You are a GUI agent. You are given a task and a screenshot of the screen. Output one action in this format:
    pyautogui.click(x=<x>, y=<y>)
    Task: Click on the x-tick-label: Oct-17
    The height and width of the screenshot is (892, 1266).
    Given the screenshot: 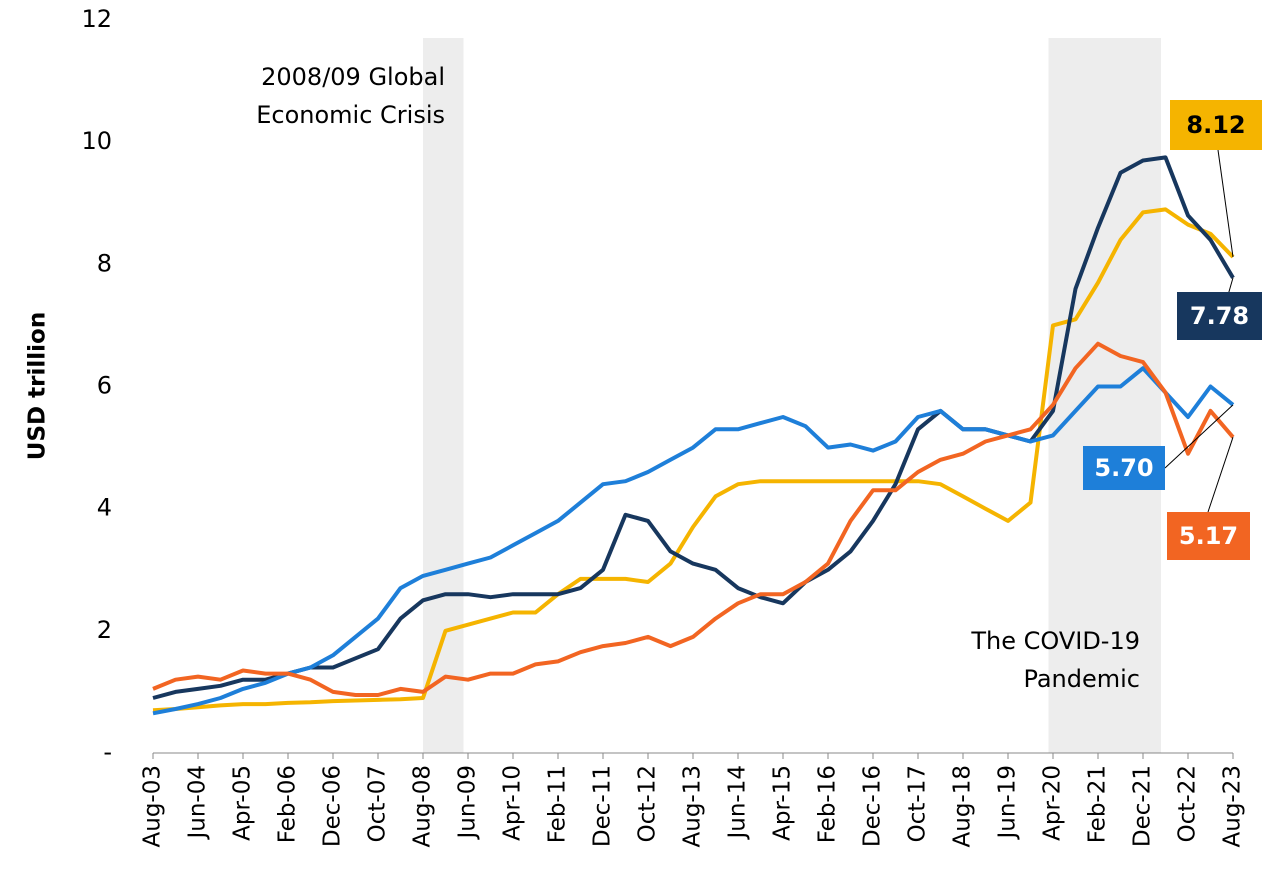 What is the action you would take?
    pyautogui.click(x=918, y=803)
    